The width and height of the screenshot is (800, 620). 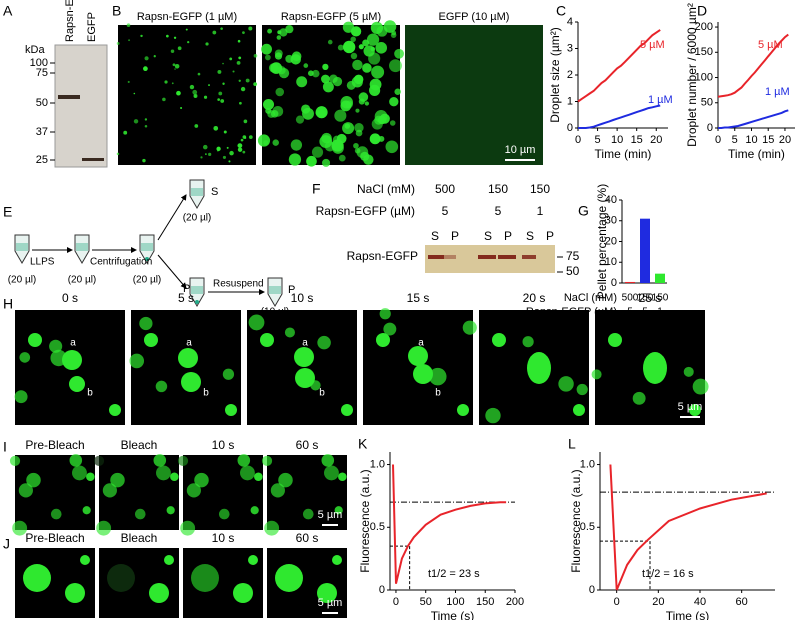 I want to click on y-tick-label: 100, so click(x=704, y=77).